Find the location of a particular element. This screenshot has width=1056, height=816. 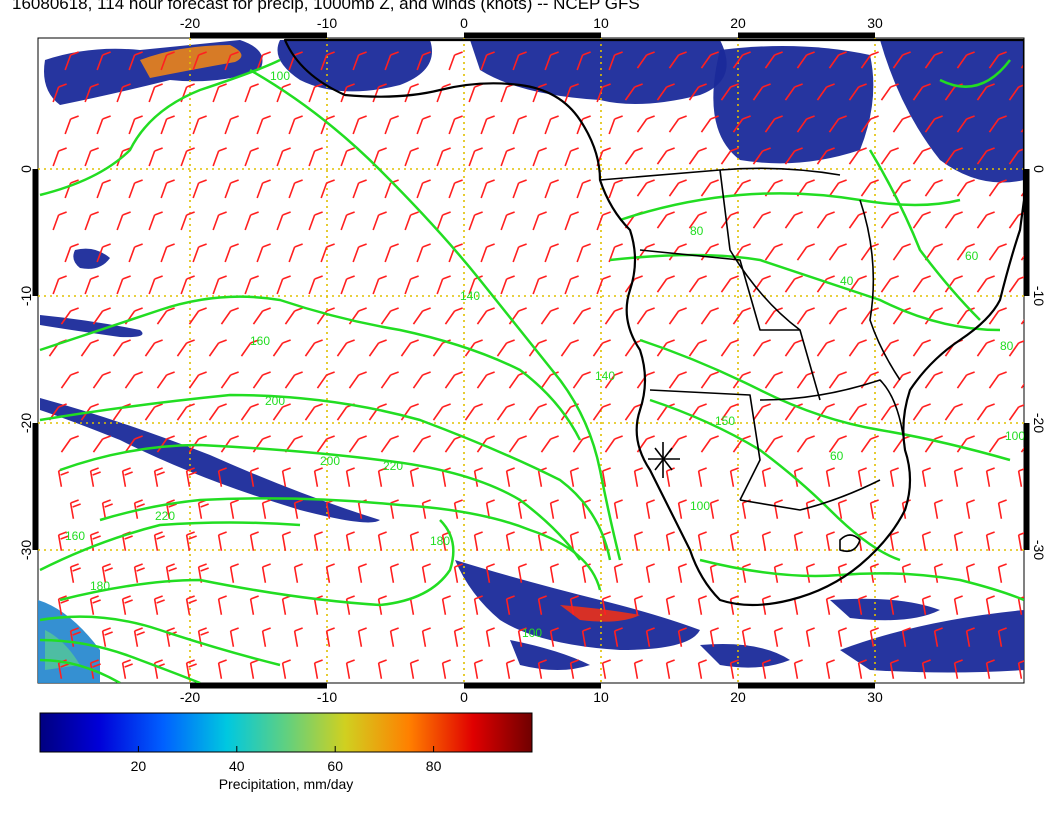

lon-tick-bottom: 0 is located at coordinates (464, 697).